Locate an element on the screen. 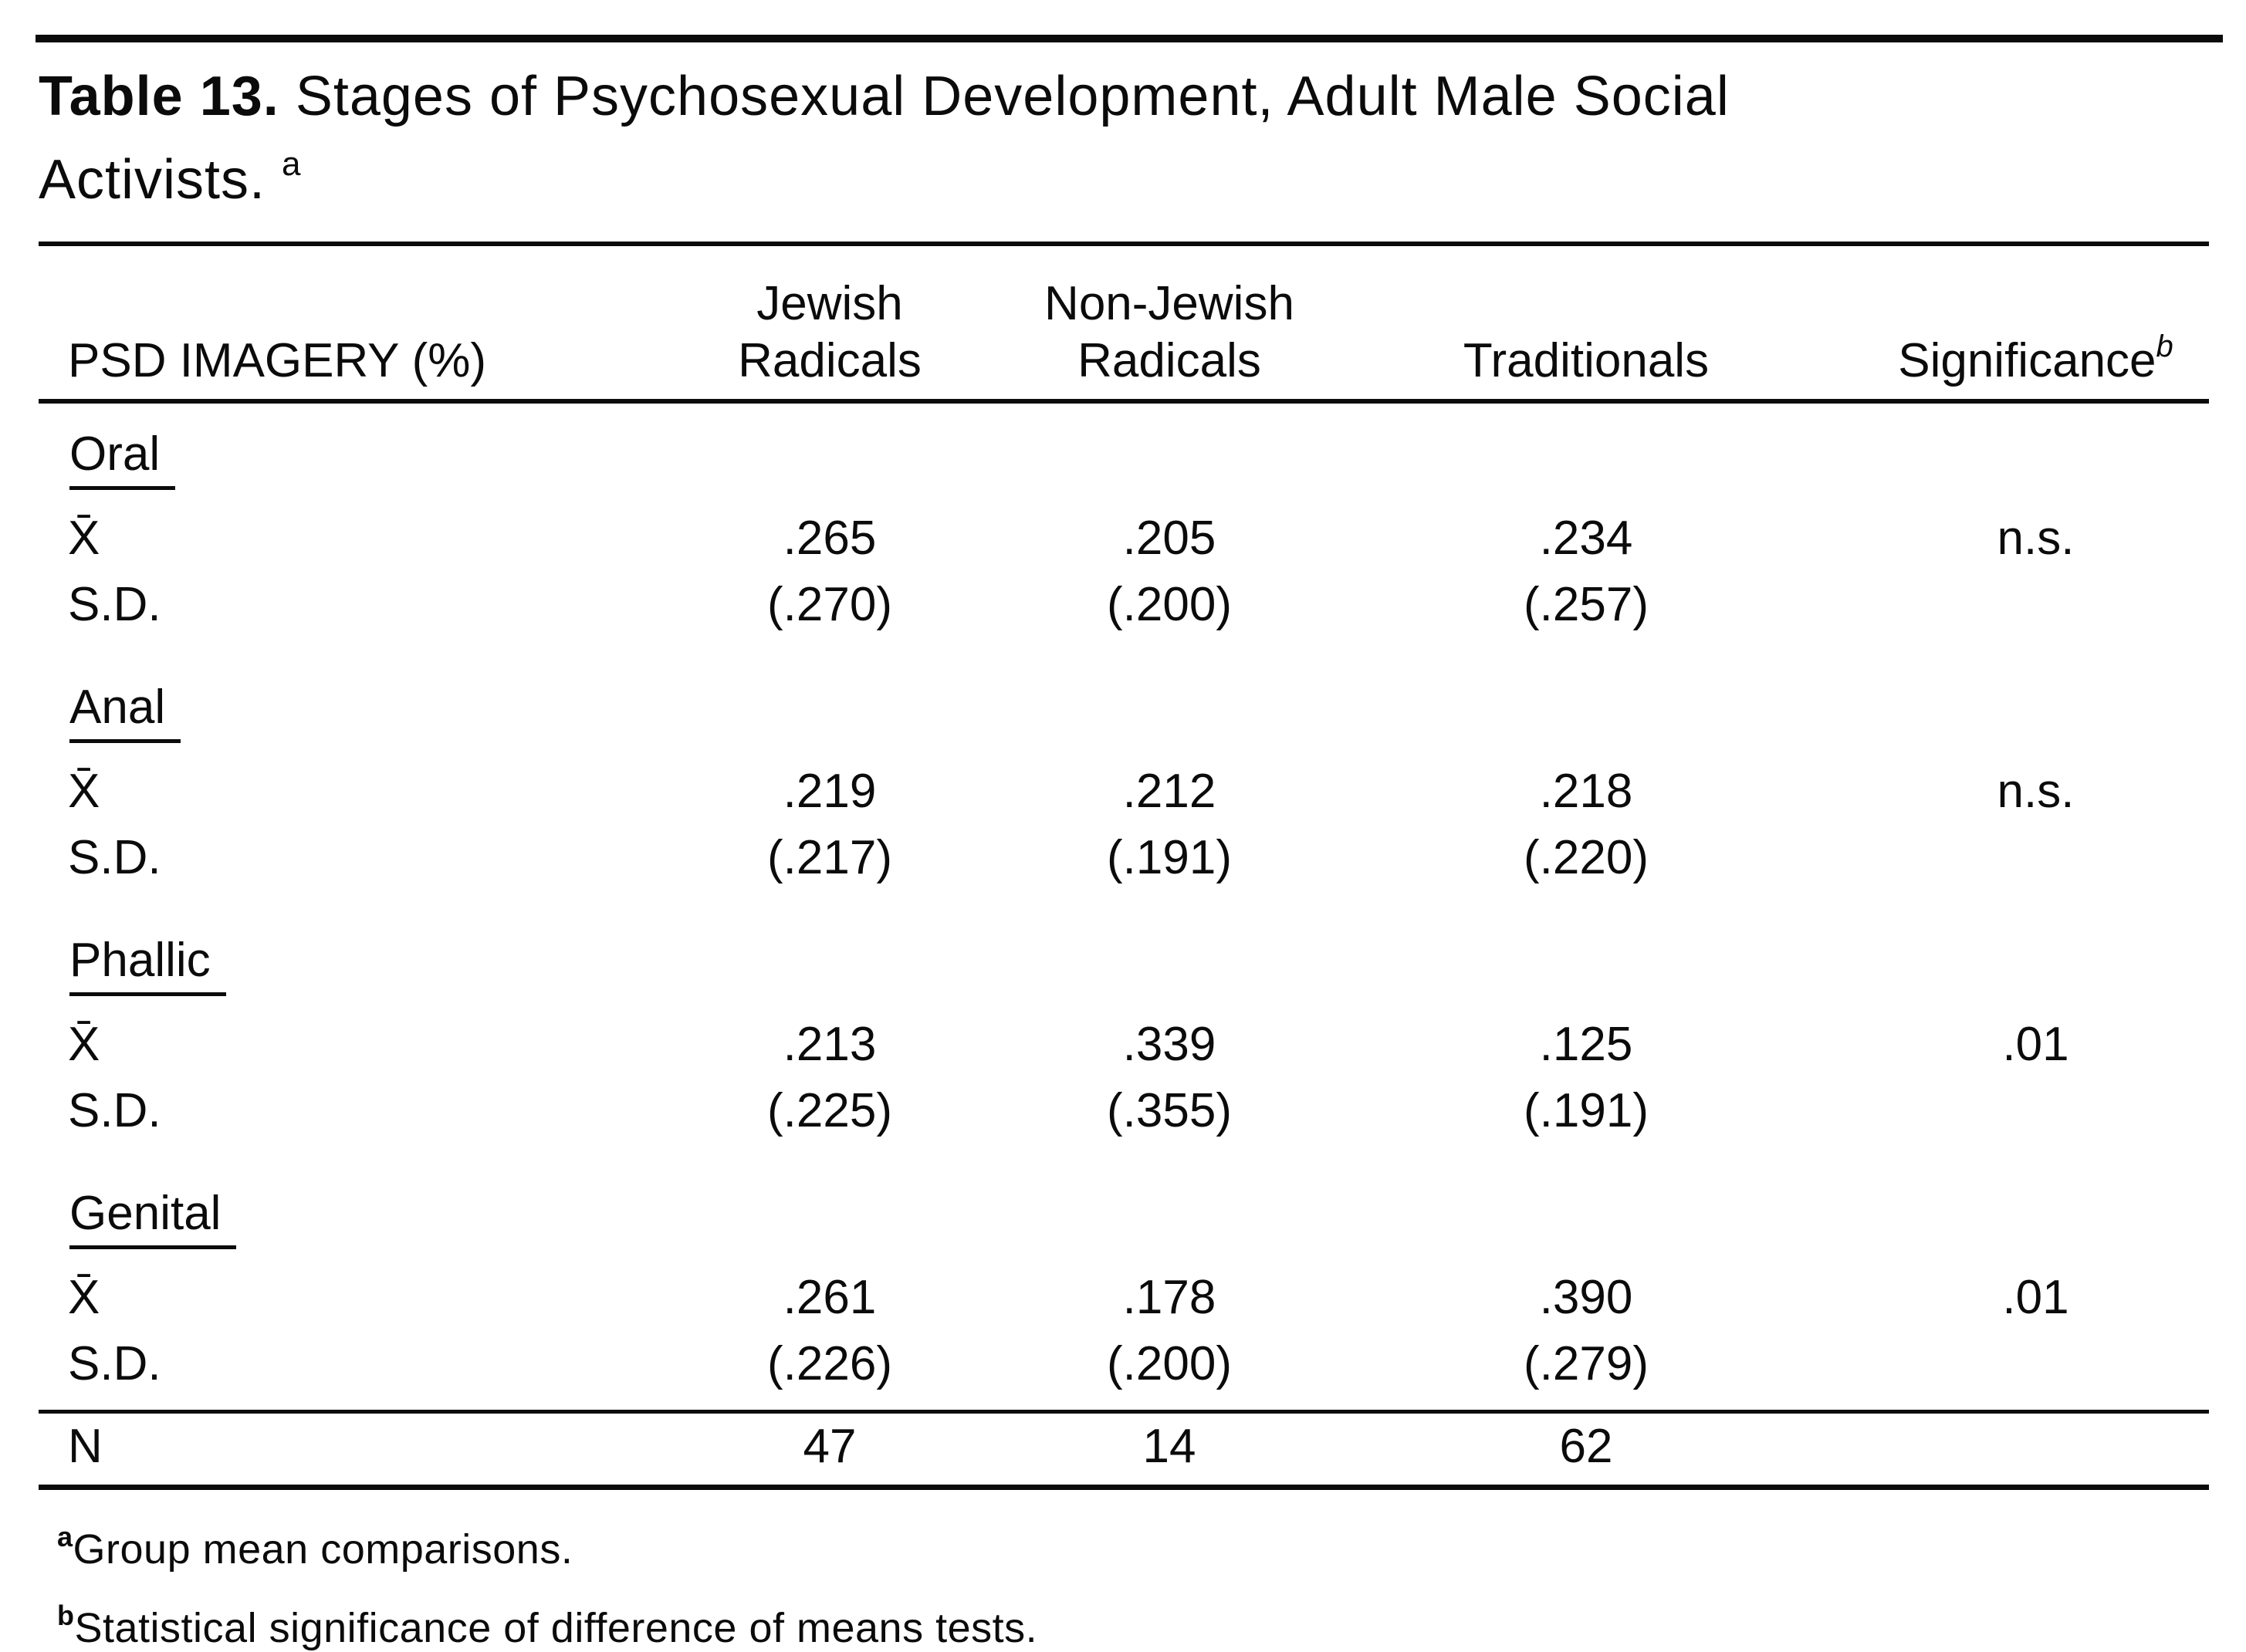 This screenshot has height=1652, width=2246. section-label-anal: Anal is located at coordinates (125, 713).